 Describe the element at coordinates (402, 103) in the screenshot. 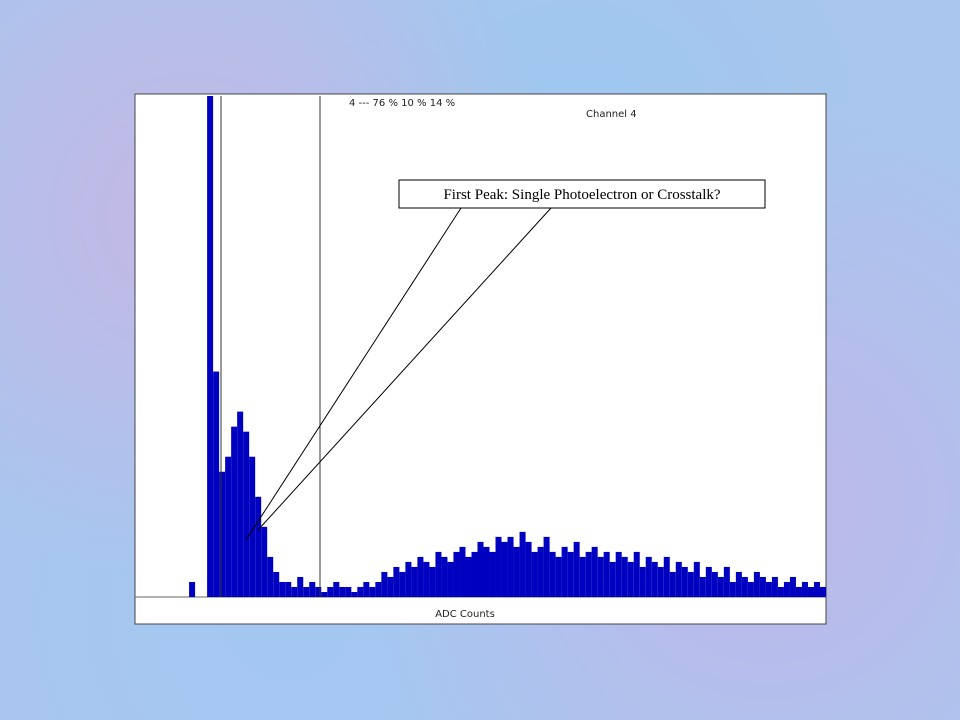

I see `header-text: 4 --- 76 % 10 % 14 %` at that location.